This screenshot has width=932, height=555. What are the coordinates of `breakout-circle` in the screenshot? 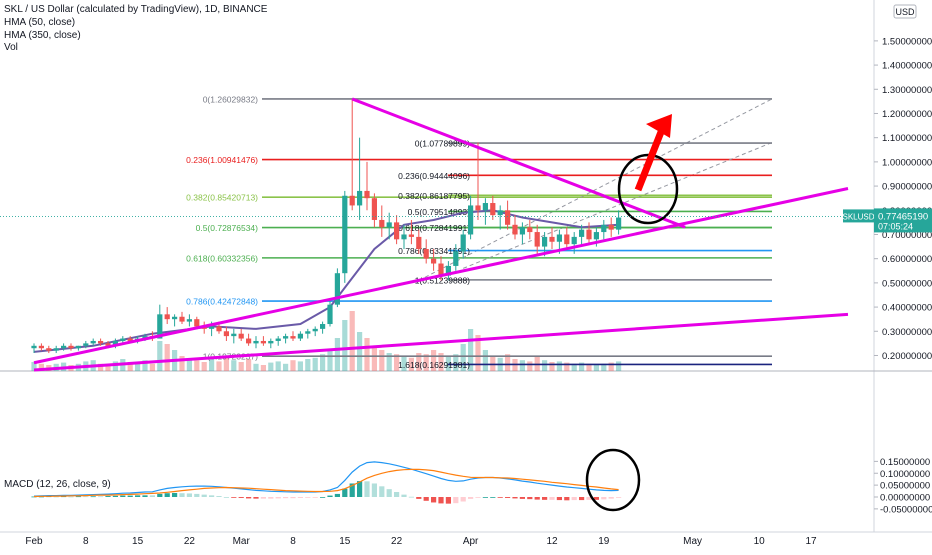 It's located at (648, 189).